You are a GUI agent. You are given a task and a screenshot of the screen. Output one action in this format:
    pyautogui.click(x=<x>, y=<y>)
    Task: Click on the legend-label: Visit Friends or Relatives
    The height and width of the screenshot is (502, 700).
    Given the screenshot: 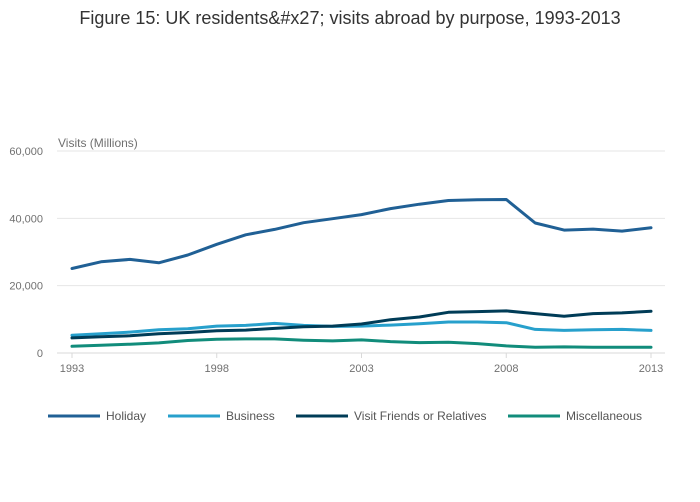 What is the action you would take?
    pyautogui.click(x=420, y=416)
    